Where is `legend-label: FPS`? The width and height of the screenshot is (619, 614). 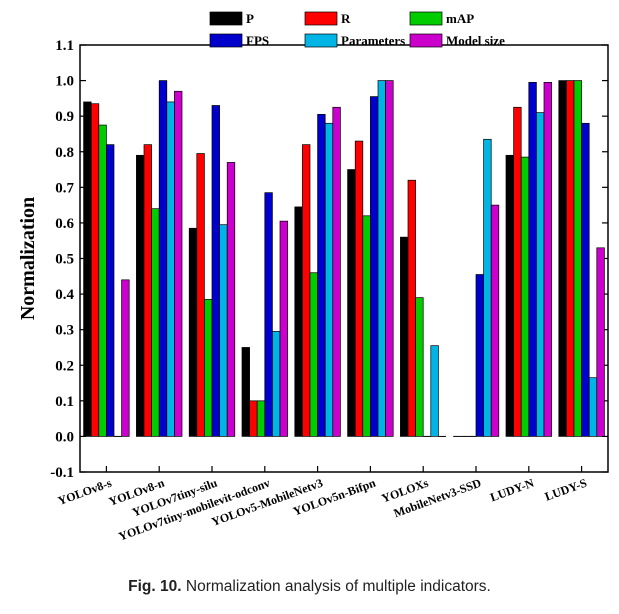 legend-label: FPS is located at coordinates (257, 40).